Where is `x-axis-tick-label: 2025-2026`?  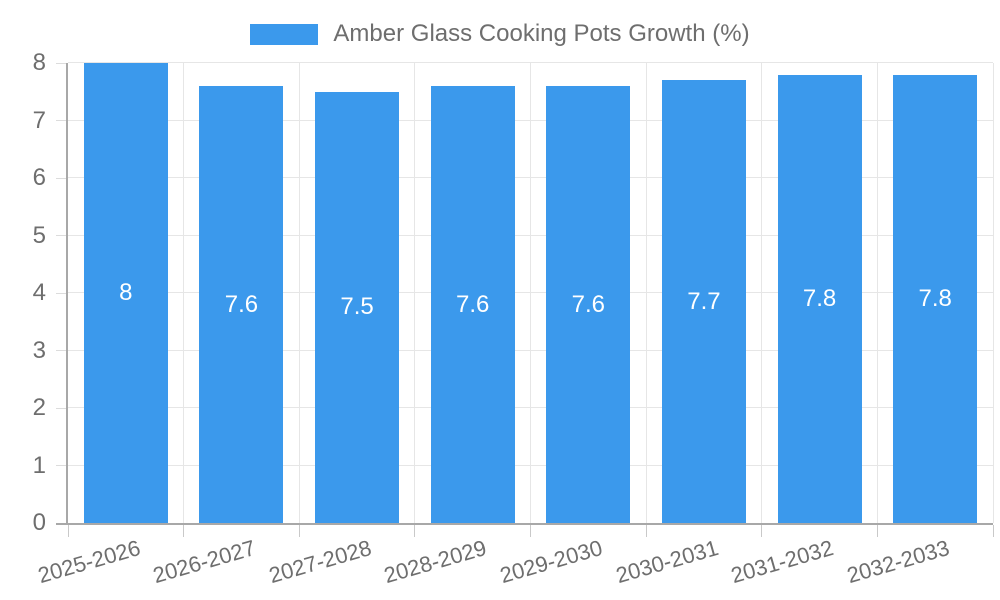
x-axis-tick-label: 2025-2026 is located at coordinates (88, 562).